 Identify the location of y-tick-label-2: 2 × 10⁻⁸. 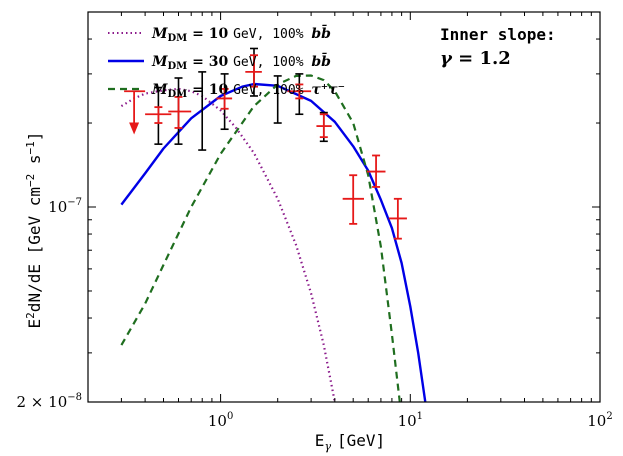
(50, 401).